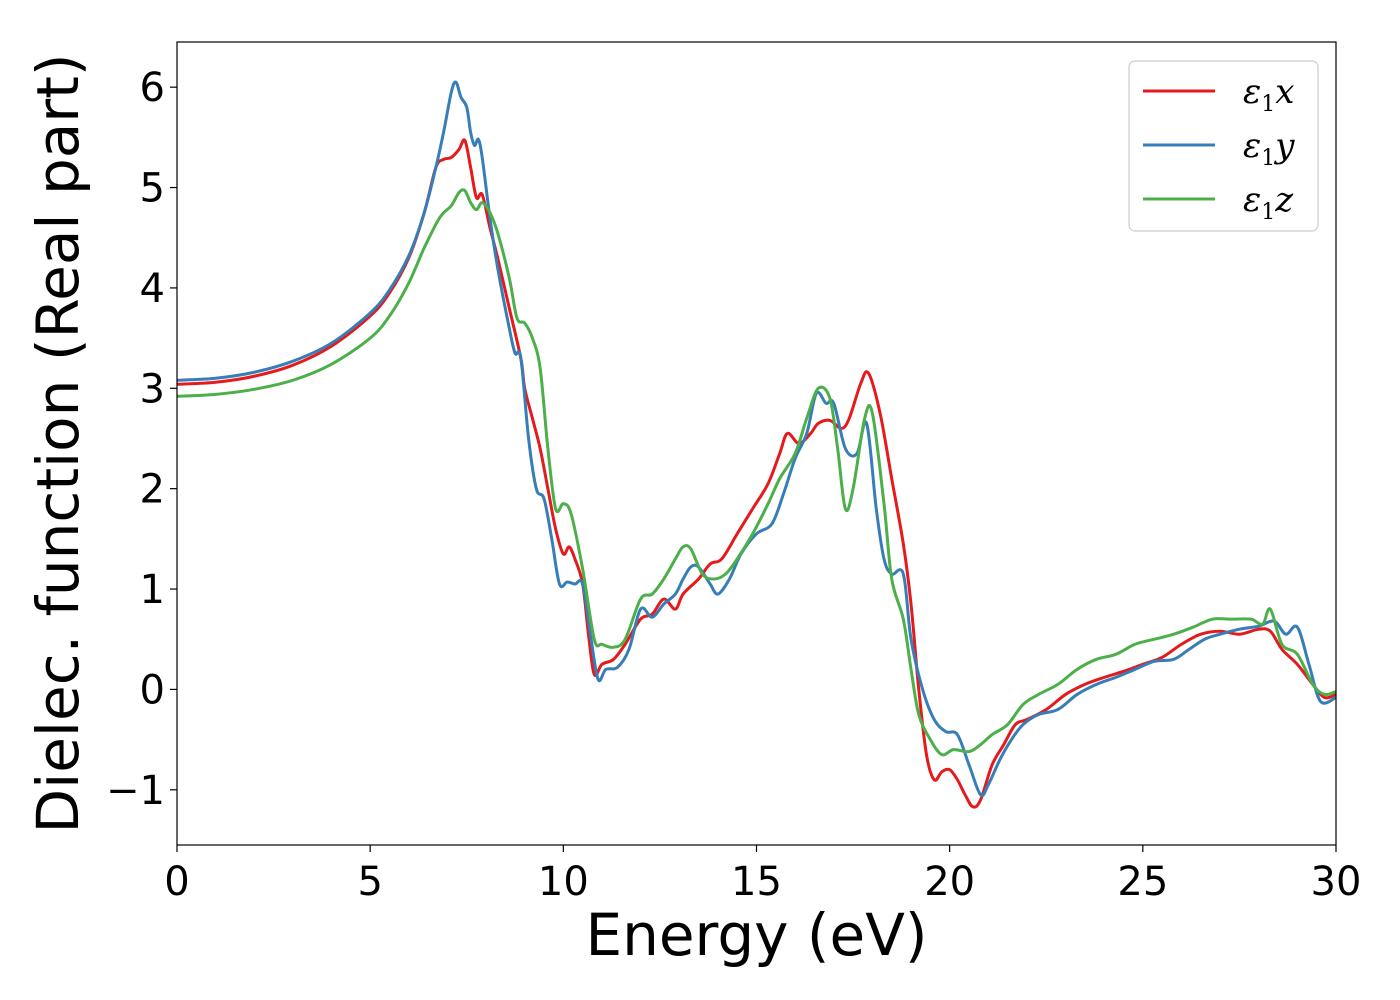 This screenshot has width=1400, height=1000. Describe the element at coordinates (152, 389) in the screenshot. I see `y-tick-label: 3` at that location.